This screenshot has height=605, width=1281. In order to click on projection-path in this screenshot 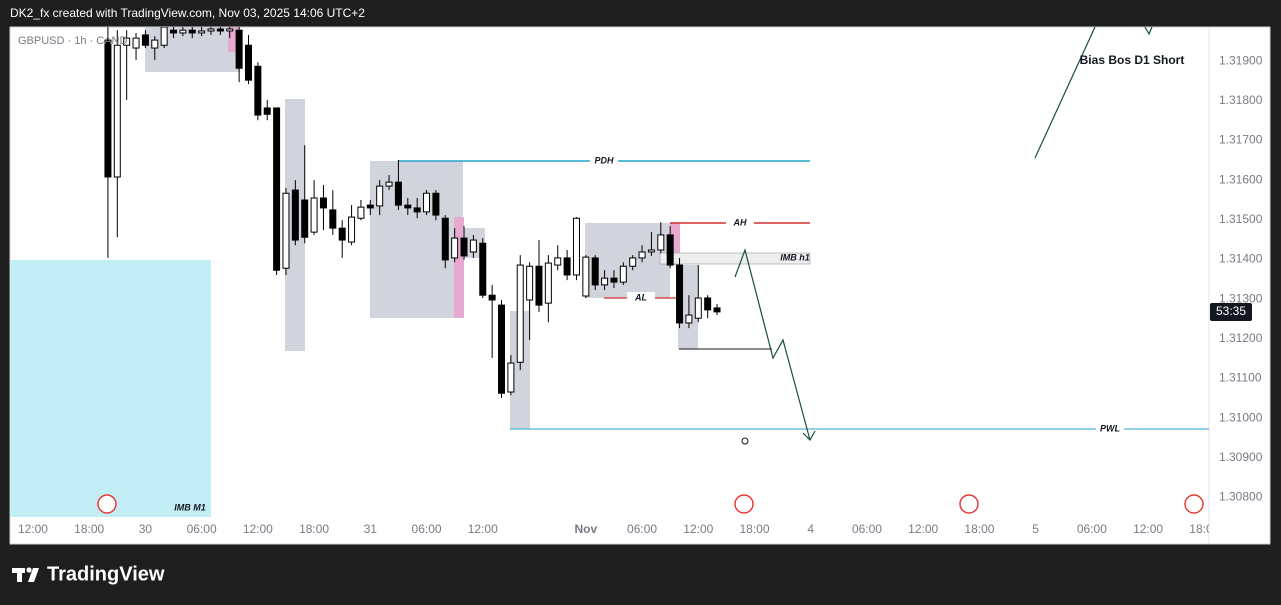, I will do `click(772, 344)`.